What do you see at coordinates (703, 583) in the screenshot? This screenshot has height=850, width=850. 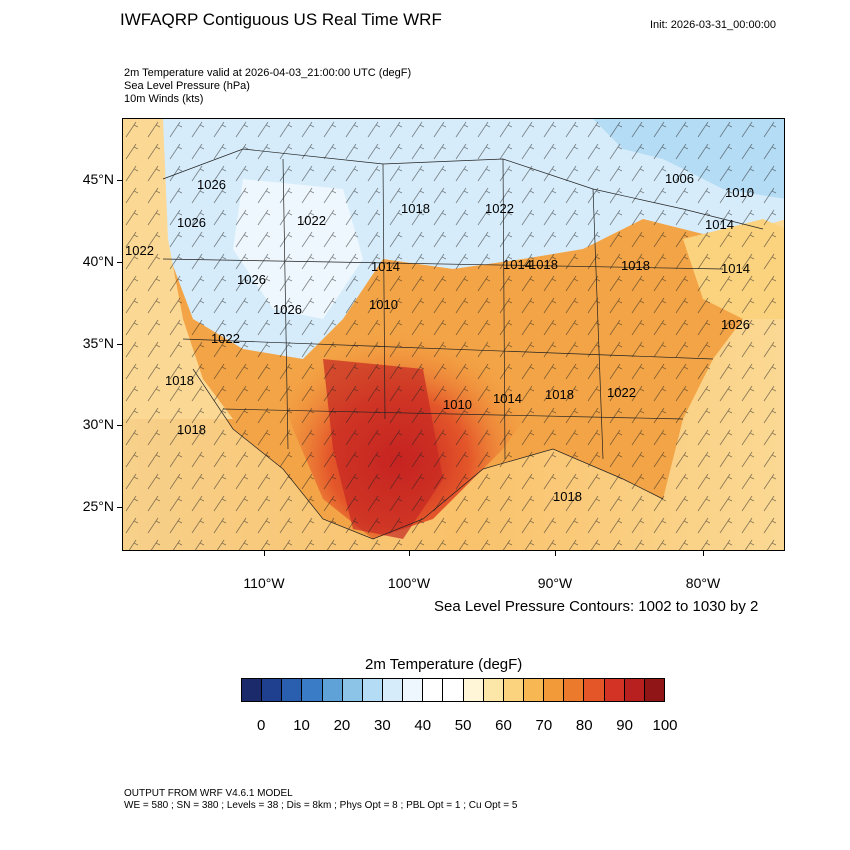 I see `lon-label-80: 80°W` at bounding box center [703, 583].